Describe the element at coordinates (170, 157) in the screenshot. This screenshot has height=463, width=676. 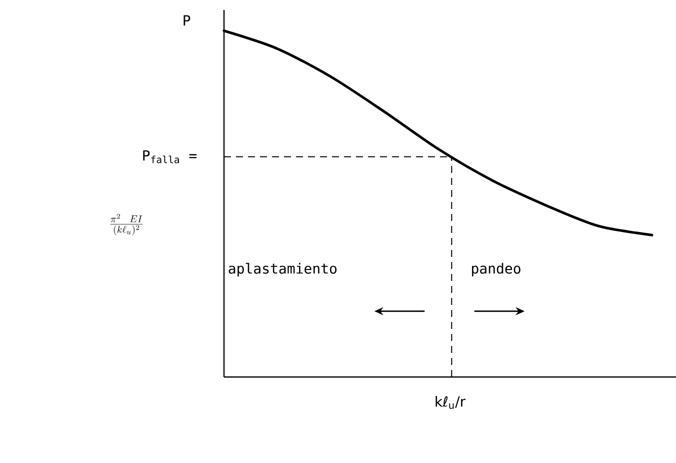
I see `ref-line-label: P$_{falla}$ =` at that location.